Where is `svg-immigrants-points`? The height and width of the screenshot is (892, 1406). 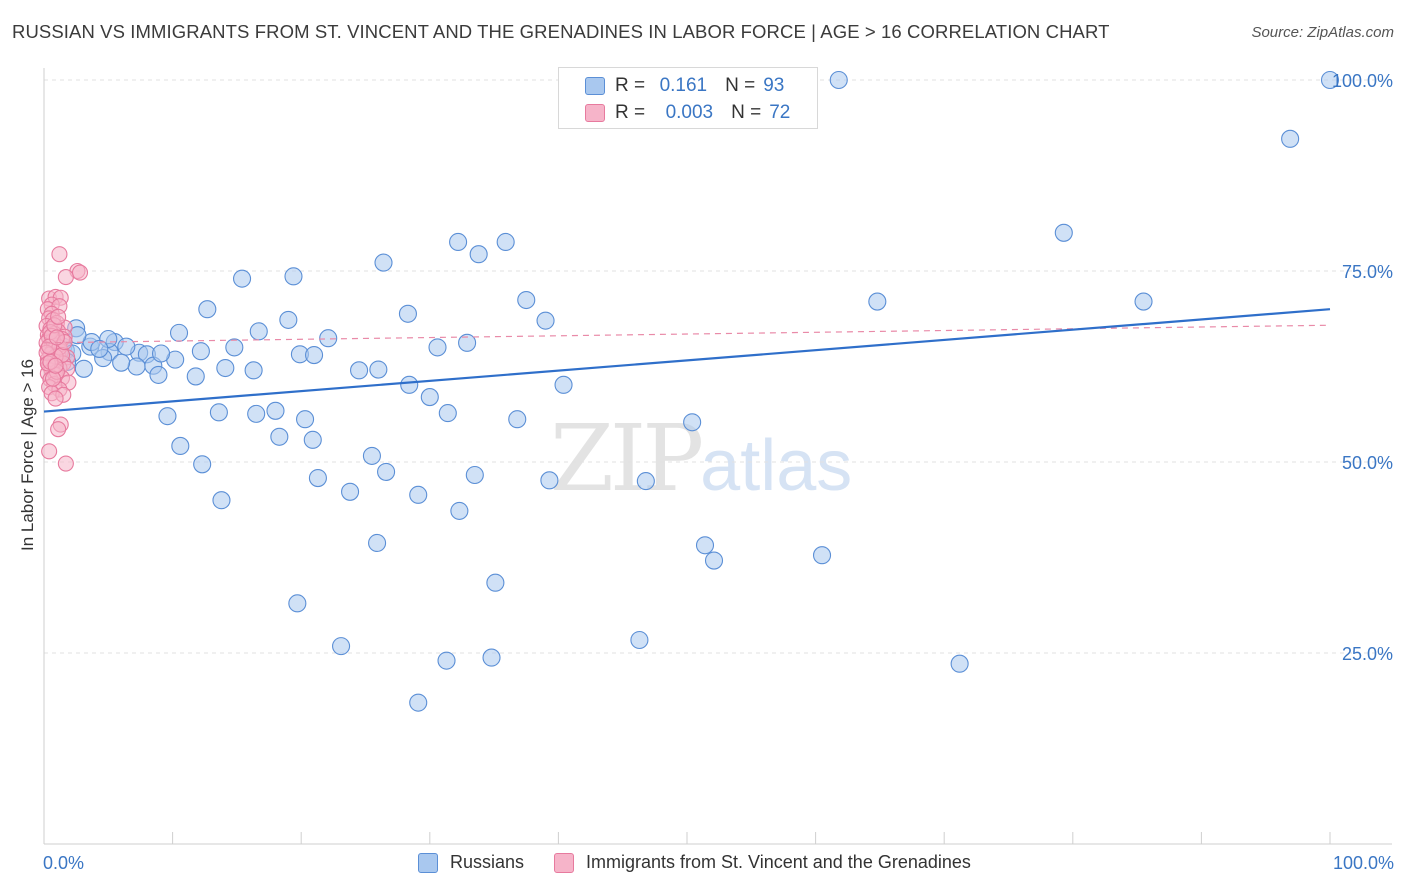
svg-immigrants-points is located at coordinates (63, 359).